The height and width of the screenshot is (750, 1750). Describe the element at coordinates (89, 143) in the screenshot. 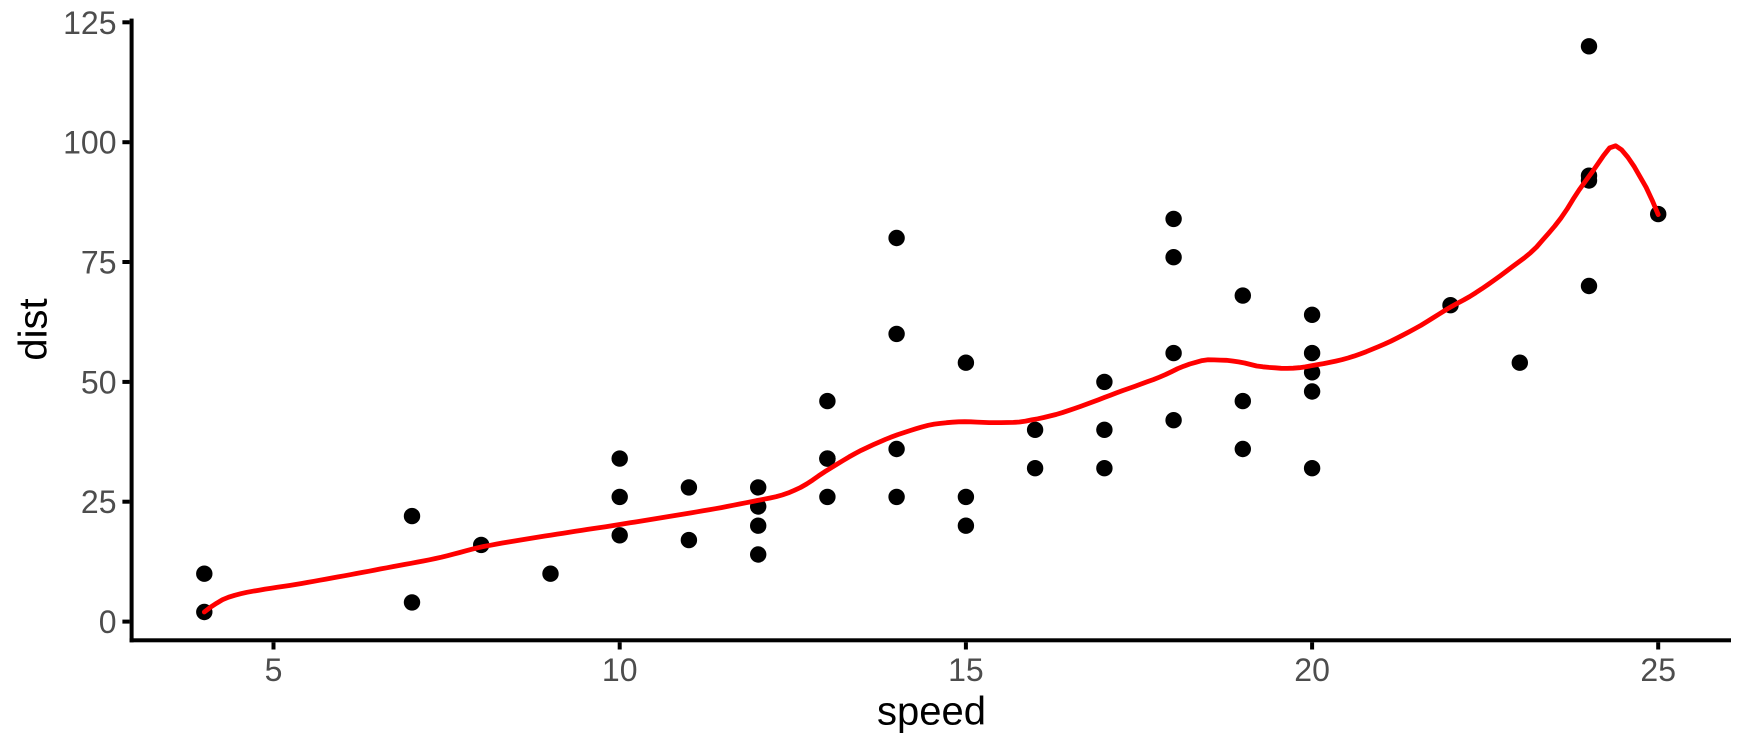

I see `svg-text: 100` at that location.